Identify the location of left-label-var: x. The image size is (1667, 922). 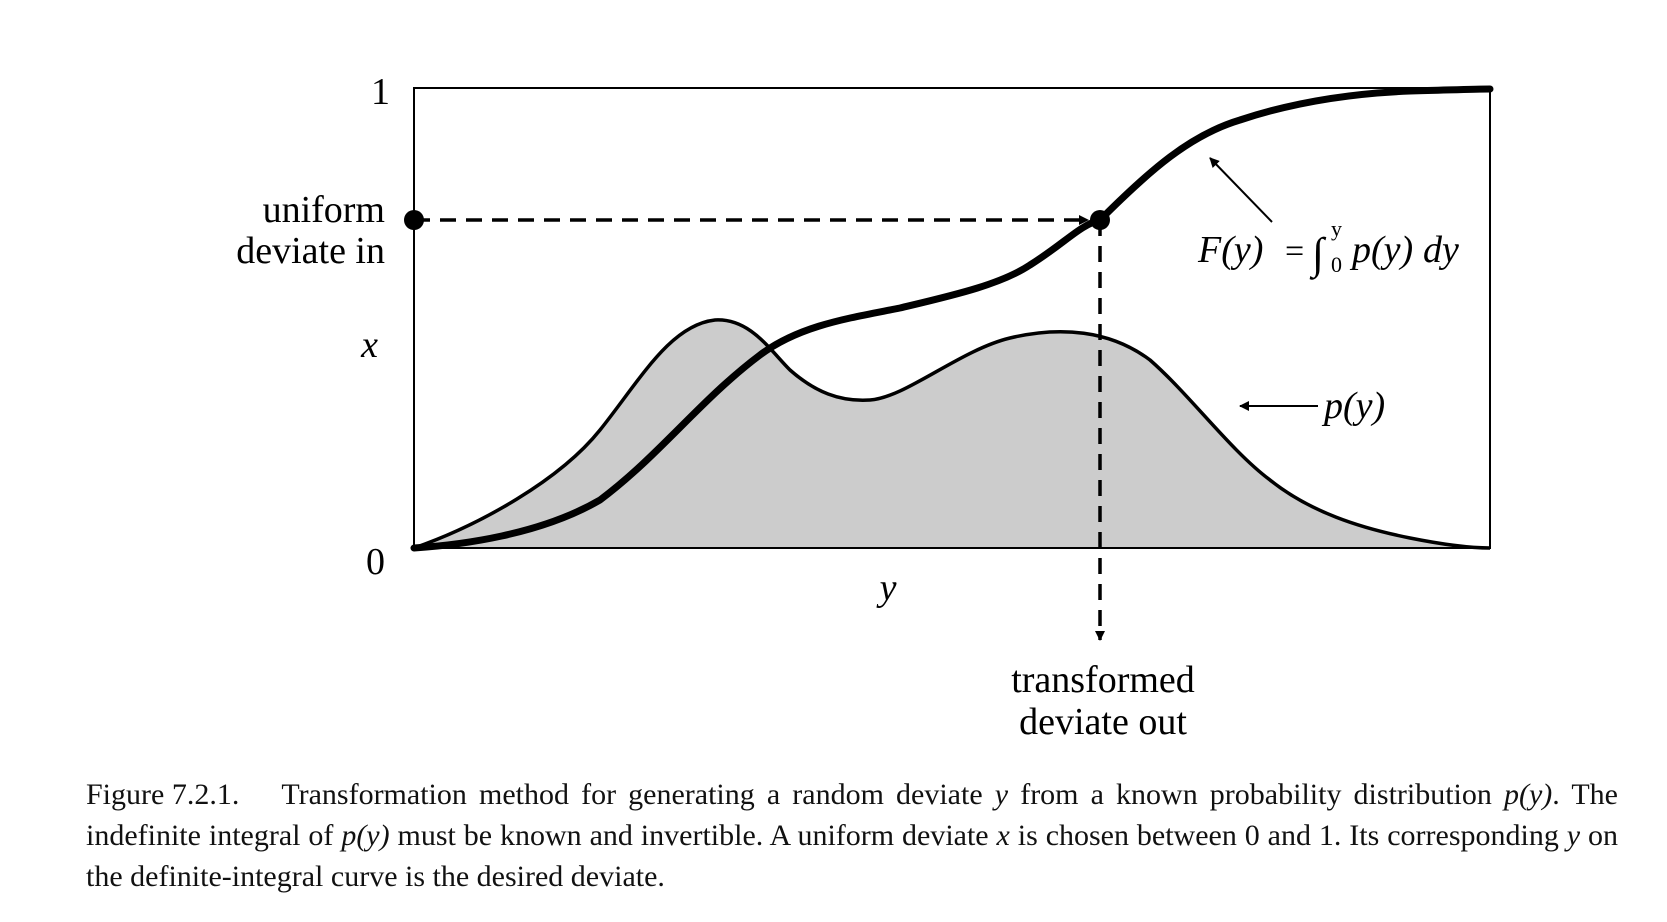
(369, 345).